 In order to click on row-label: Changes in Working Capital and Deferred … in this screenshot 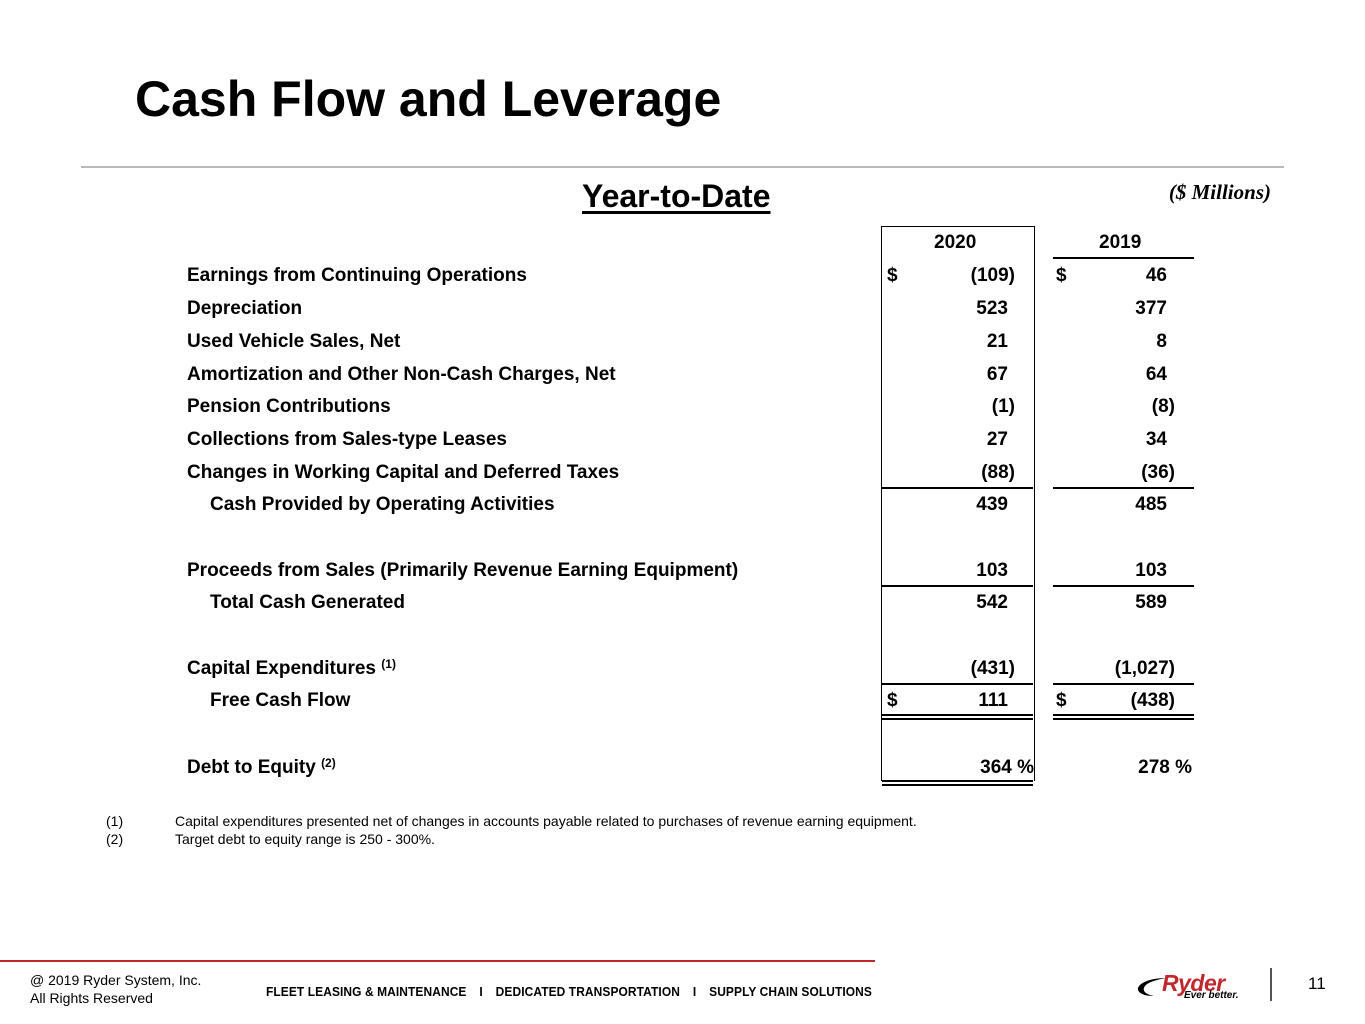, I will do `click(403, 472)`.